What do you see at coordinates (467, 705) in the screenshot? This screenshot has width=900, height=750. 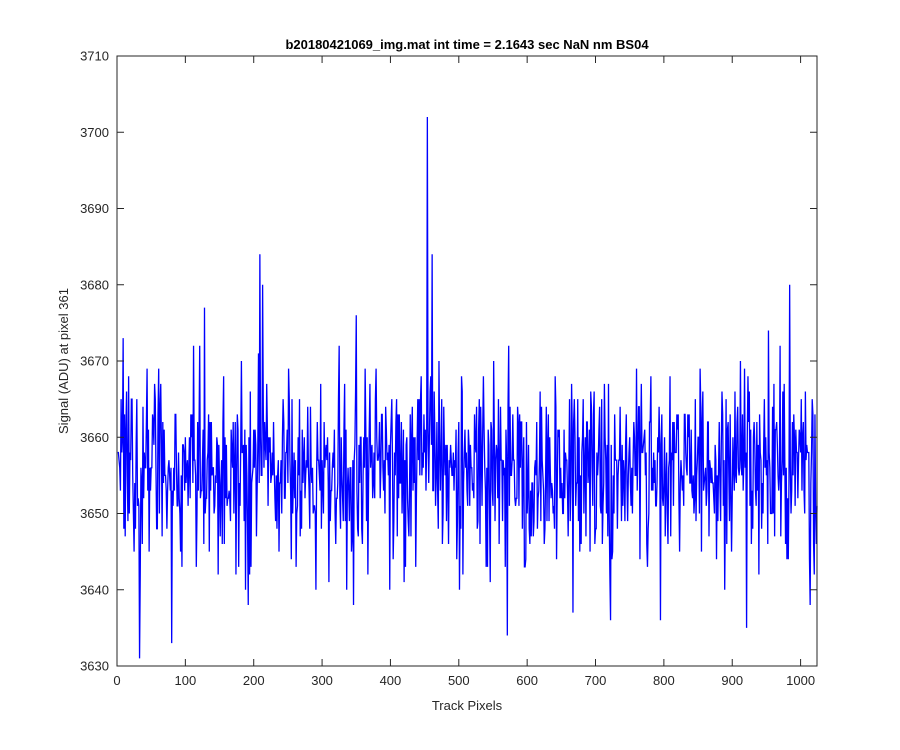 I see `x-axis-label: Track Pixels` at bounding box center [467, 705].